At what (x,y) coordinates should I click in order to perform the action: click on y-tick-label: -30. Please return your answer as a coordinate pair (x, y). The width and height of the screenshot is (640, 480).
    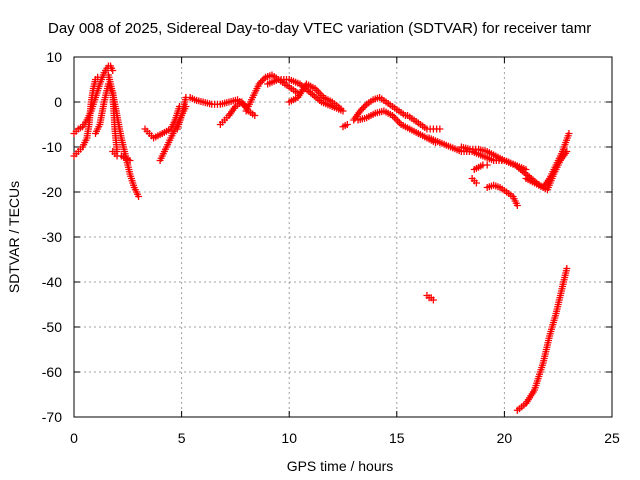
    Looking at the image, I should click on (52, 237).